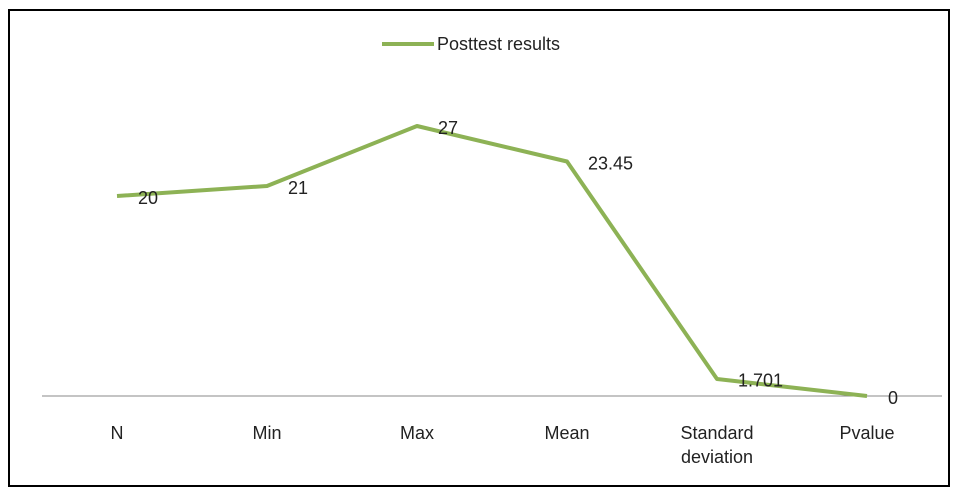 This screenshot has width=961, height=491. I want to click on legend-label: Posttest results, so click(498, 44).